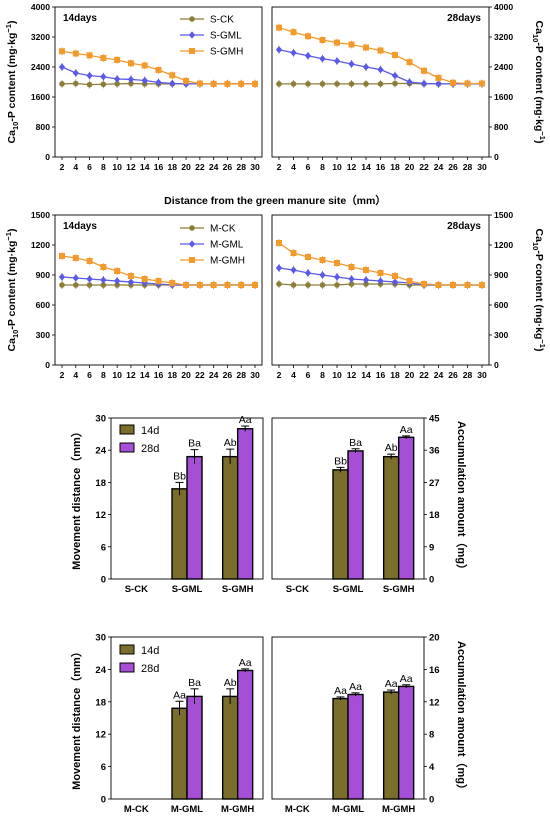  I want to click on panel-label: 14days, so click(80, 18).